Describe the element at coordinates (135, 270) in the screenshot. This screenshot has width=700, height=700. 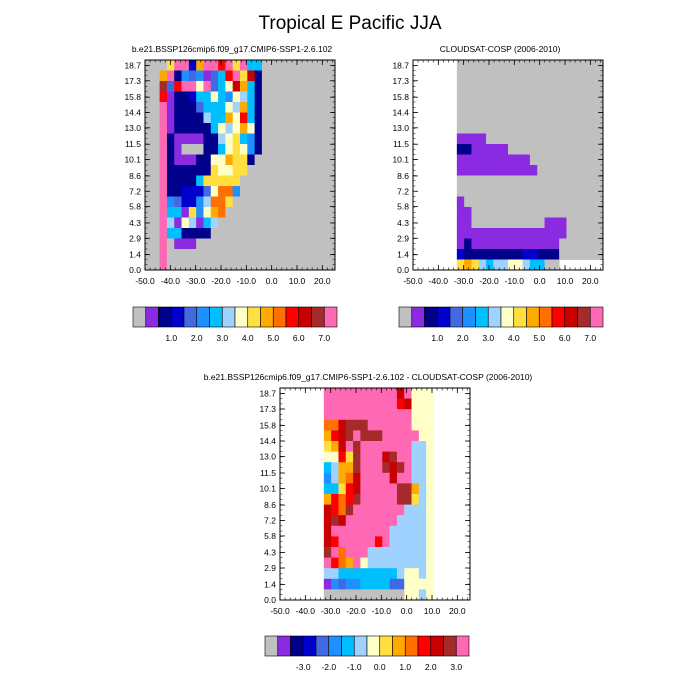
I see `y-tick-label: 0.0` at that location.